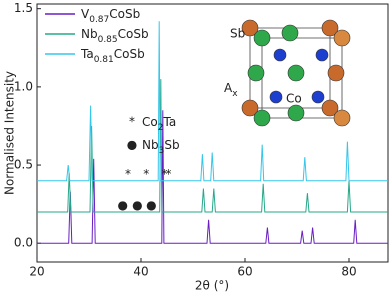  What do you see at coordinates (10, 133) in the screenshot?
I see `y-axis-title: Normalised Intensity` at bounding box center [10, 133].